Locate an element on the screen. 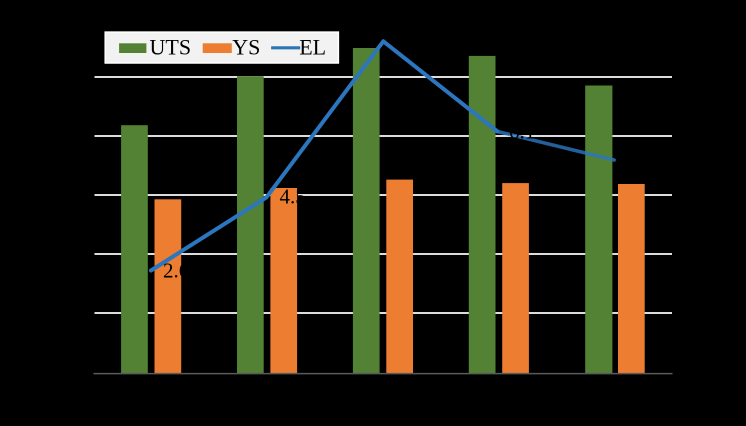 This screenshot has width=746, height=426. svg-text: 6.1 is located at coordinates (522, 131).